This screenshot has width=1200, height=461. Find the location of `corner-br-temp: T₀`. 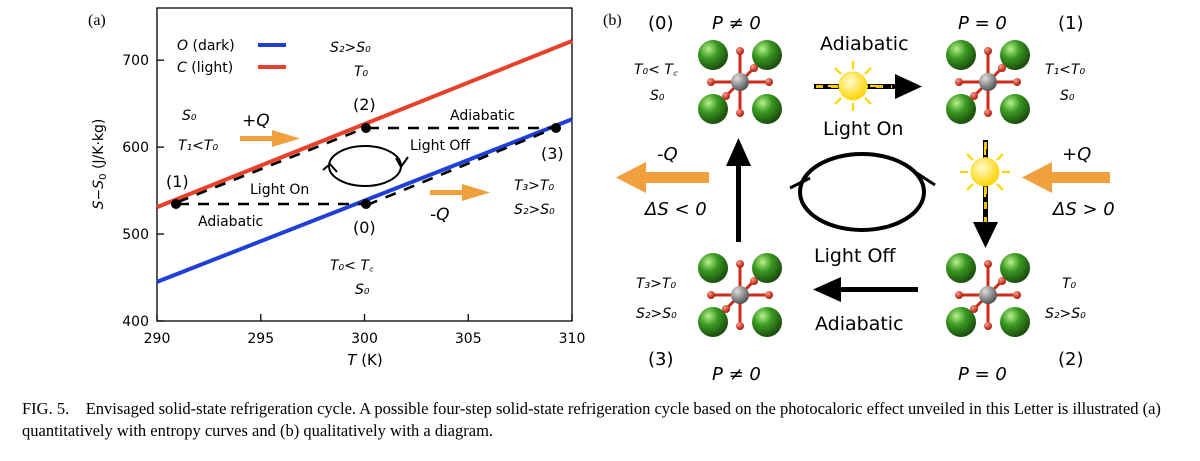

corner-br-temp: T₀ is located at coordinates (1069, 284).